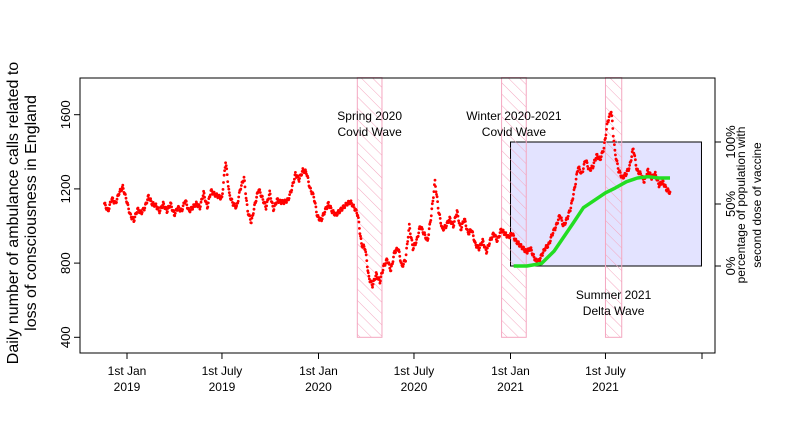  Describe the element at coordinates (370, 132) in the screenshot. I see `wave-label-line2: Covid Wave` at that location.